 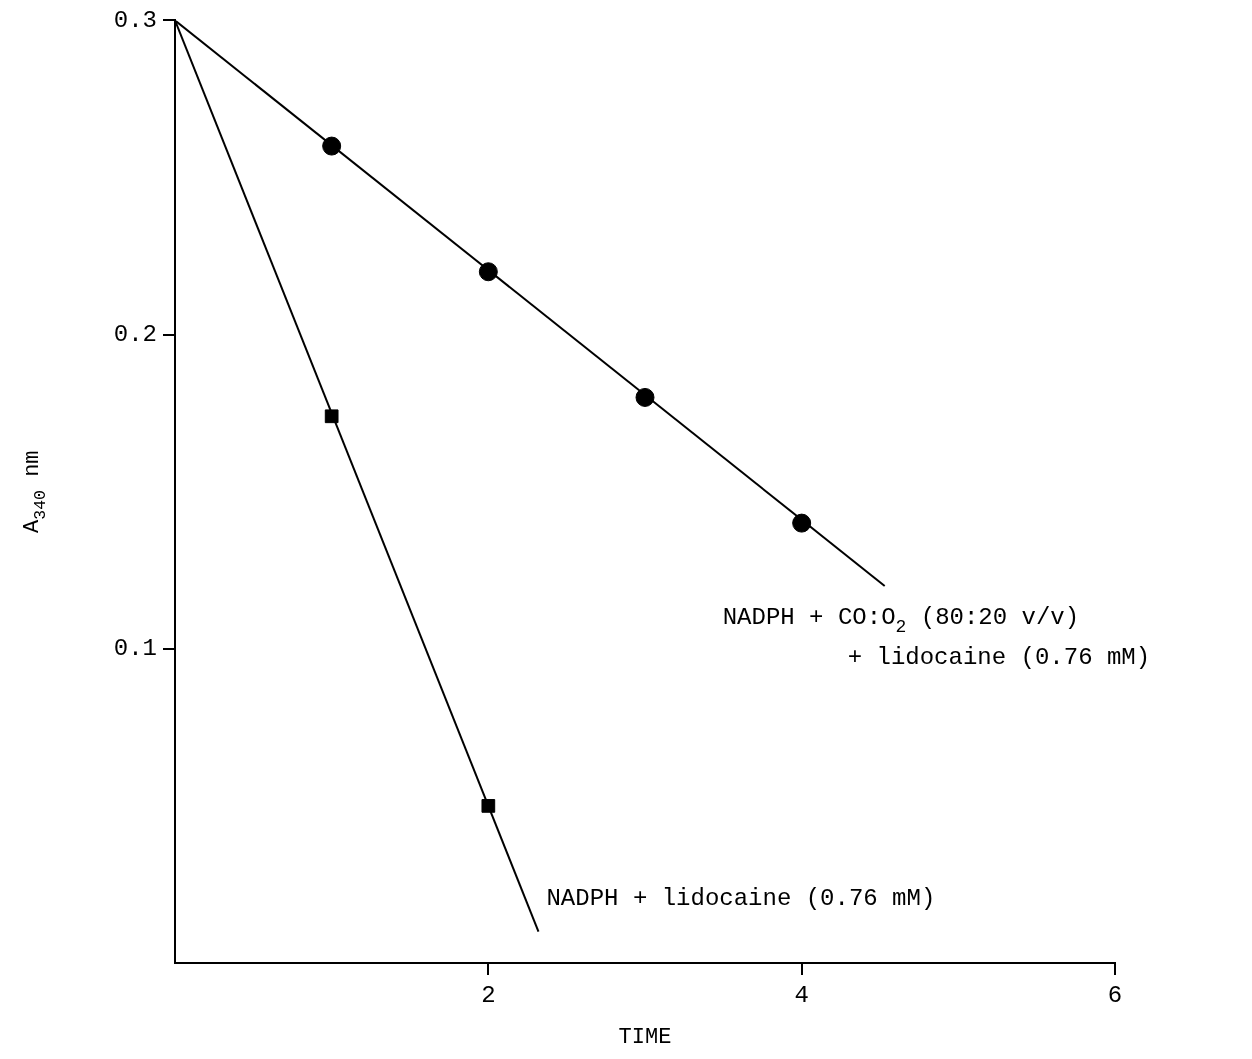 I want to click on y-axis-title: A340 nm, so click(x=35, y=491).